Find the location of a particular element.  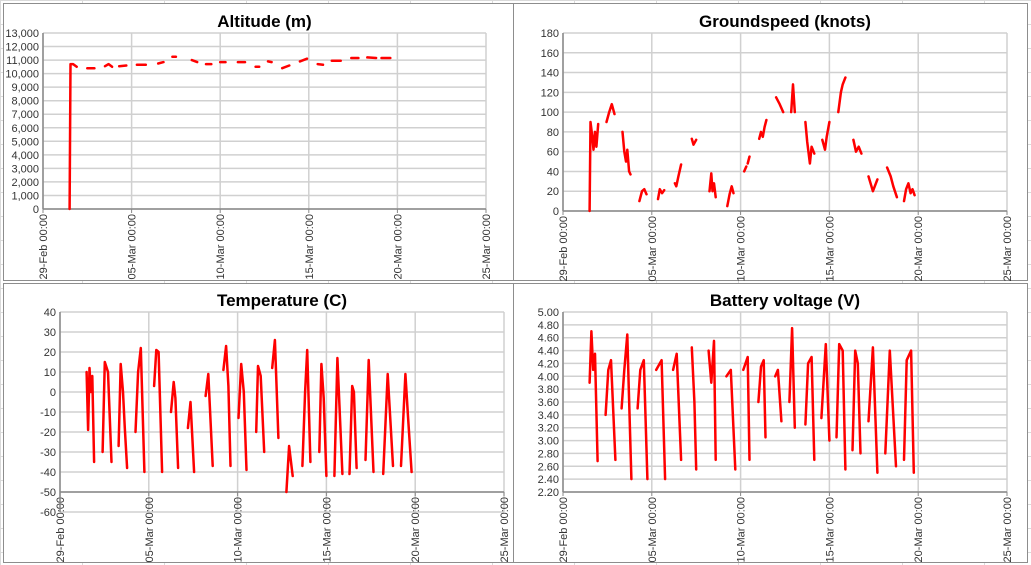

y-tick-label: 2,000 is located at coordinates (25, 183).